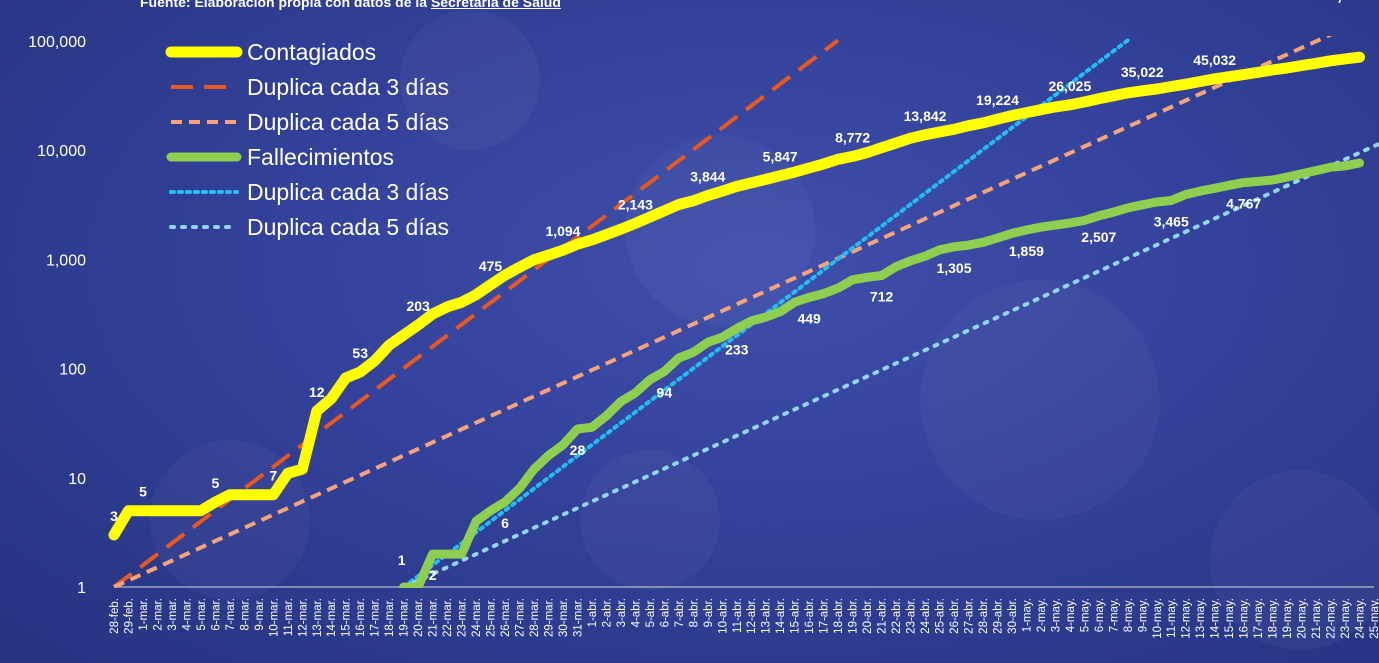  Describe the element at coordinates (1346, 618) in the screenshot. I see `x-tick-label: 23-may.` at that location.